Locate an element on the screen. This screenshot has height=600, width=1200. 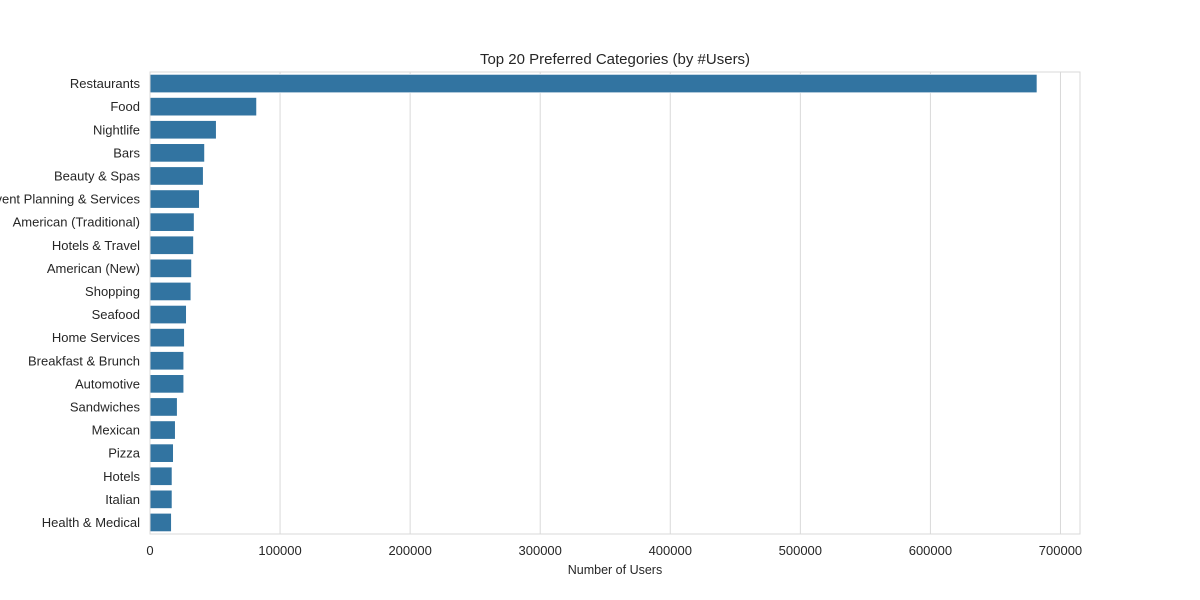
chart-title: Top 20 Preferred Categories (by #Users) is located at coordinates (615, 59).